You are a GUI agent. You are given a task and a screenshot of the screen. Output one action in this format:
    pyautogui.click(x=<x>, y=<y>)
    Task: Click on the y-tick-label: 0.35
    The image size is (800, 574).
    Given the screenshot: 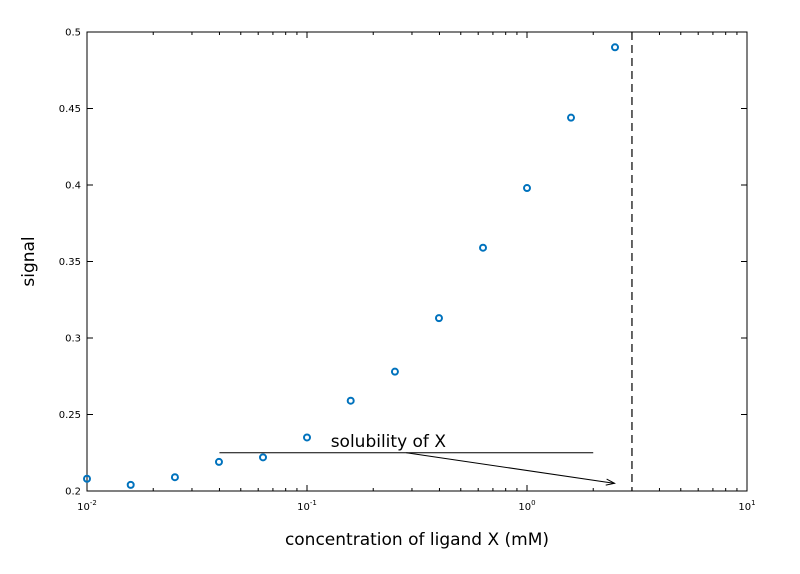 What is the action you would take?
    pyautogui.click(x=70, y=262)
    